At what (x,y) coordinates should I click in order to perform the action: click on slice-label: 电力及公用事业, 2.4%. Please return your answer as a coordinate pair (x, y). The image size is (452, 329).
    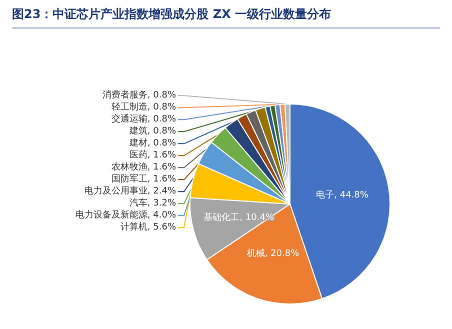
    Looking at the image, I should click on (130, 191).